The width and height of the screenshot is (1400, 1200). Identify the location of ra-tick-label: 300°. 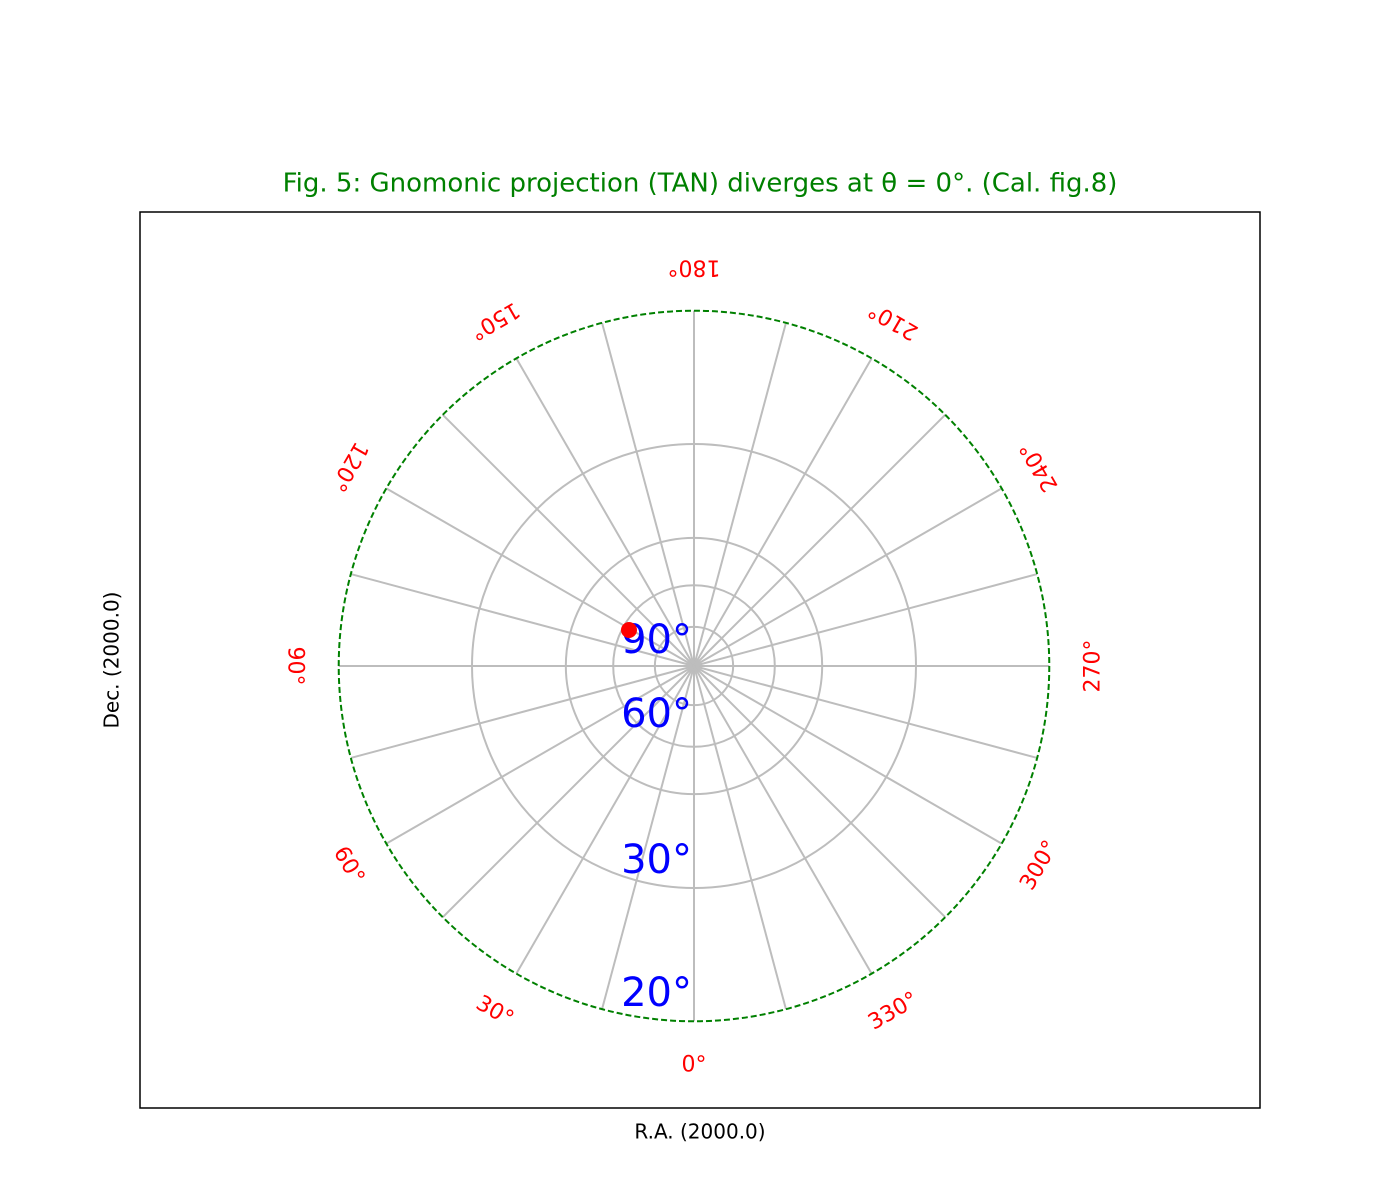
(1039, 865).